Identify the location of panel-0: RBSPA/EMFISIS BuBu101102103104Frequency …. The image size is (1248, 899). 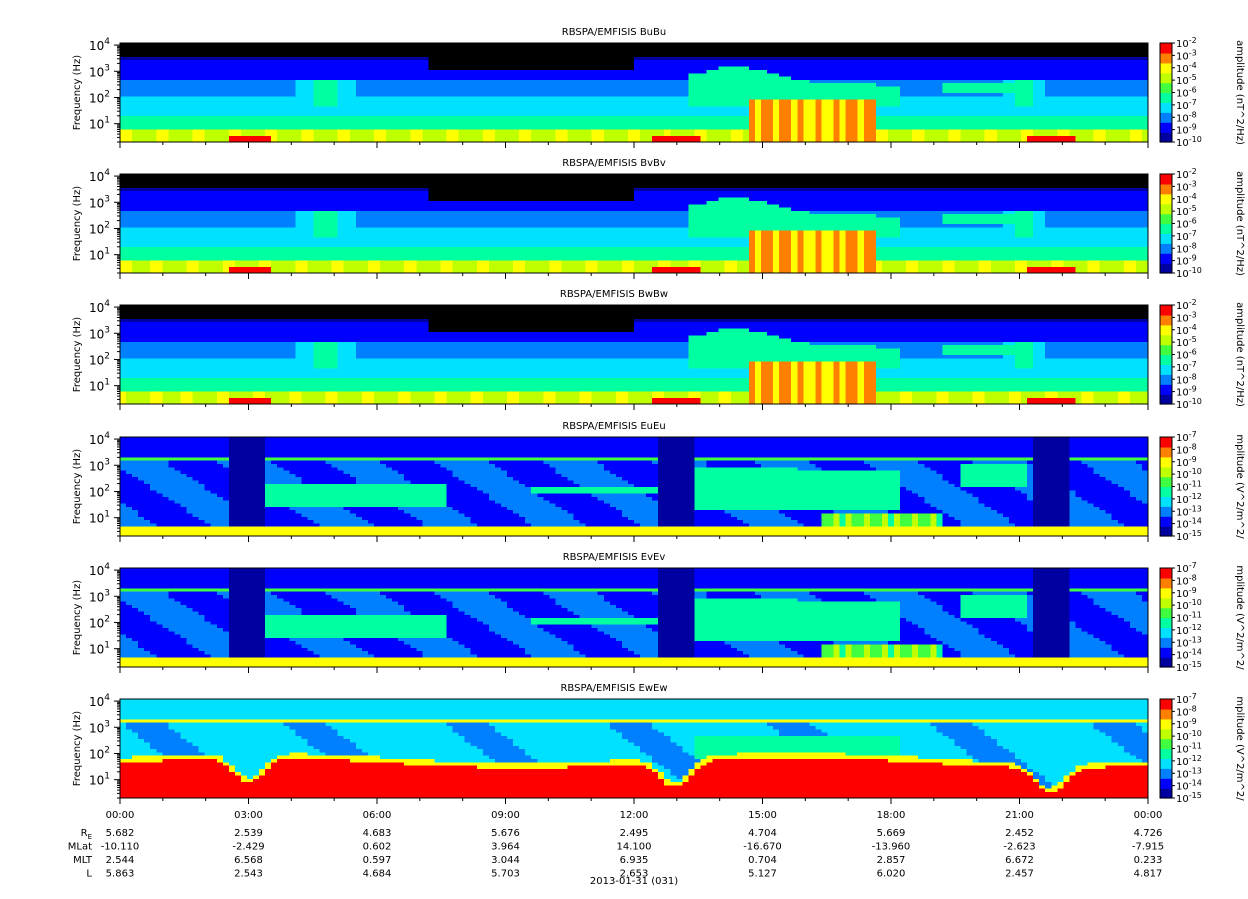
(658, 88).